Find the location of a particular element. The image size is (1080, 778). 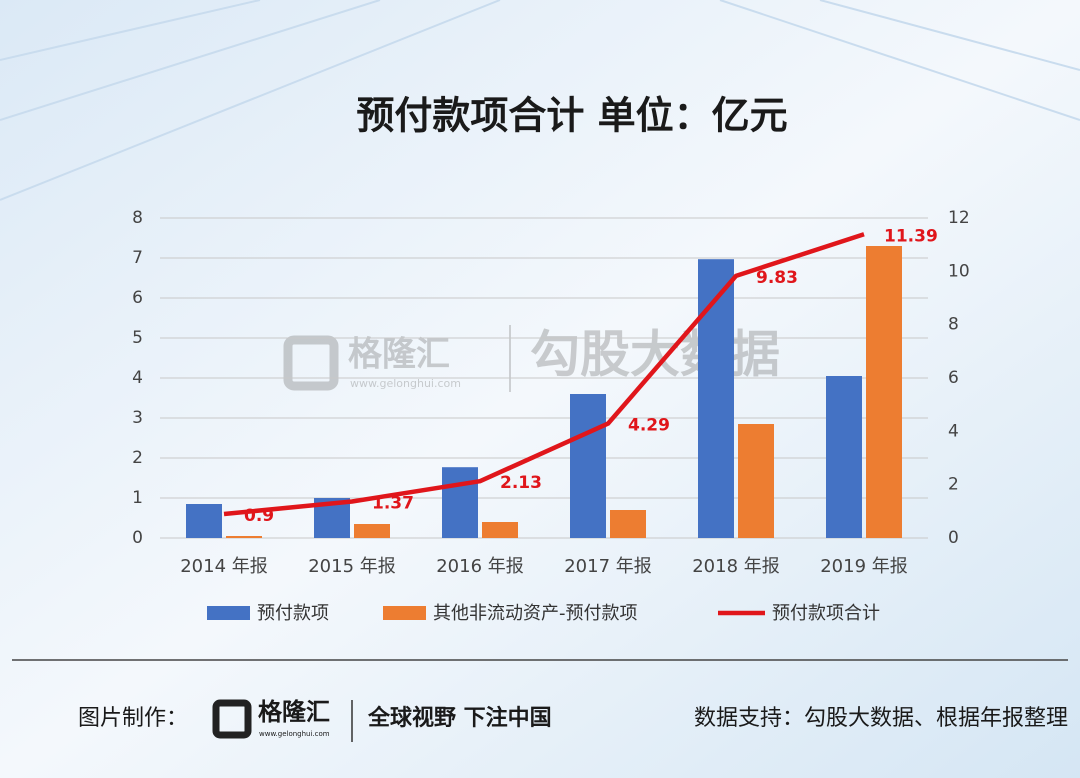

x-tick-label: 2017 年报 is located at coordinates (608, 566).